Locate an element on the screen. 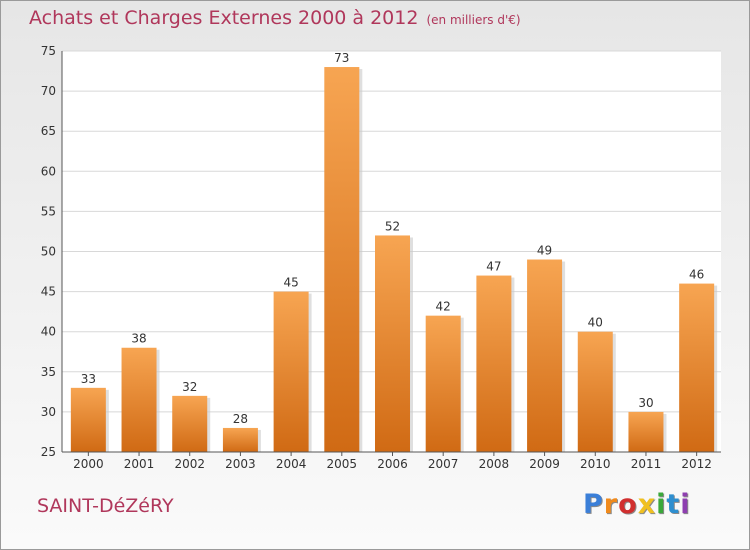 This screenshot has height=550, width=750. bar-2006 is located at coordinates (392, 343).